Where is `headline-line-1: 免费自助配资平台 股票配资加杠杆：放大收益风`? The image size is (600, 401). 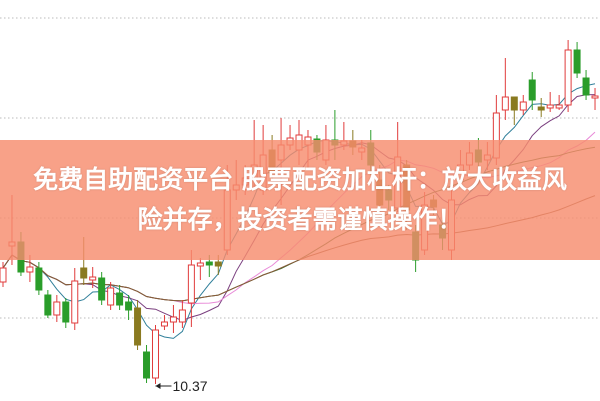 headline-line-1: 免费自助配资平台 股票配资加杠杆：放大收益风 is located at coordinates (300, 179).